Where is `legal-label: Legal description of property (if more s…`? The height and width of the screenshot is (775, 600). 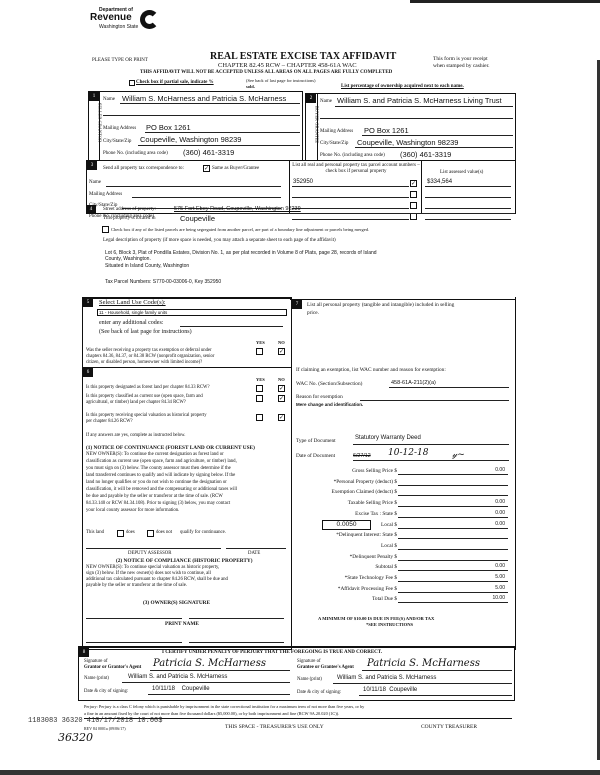
legal-label: Legal description of property (if more s… is located at coordinates (219, 240).